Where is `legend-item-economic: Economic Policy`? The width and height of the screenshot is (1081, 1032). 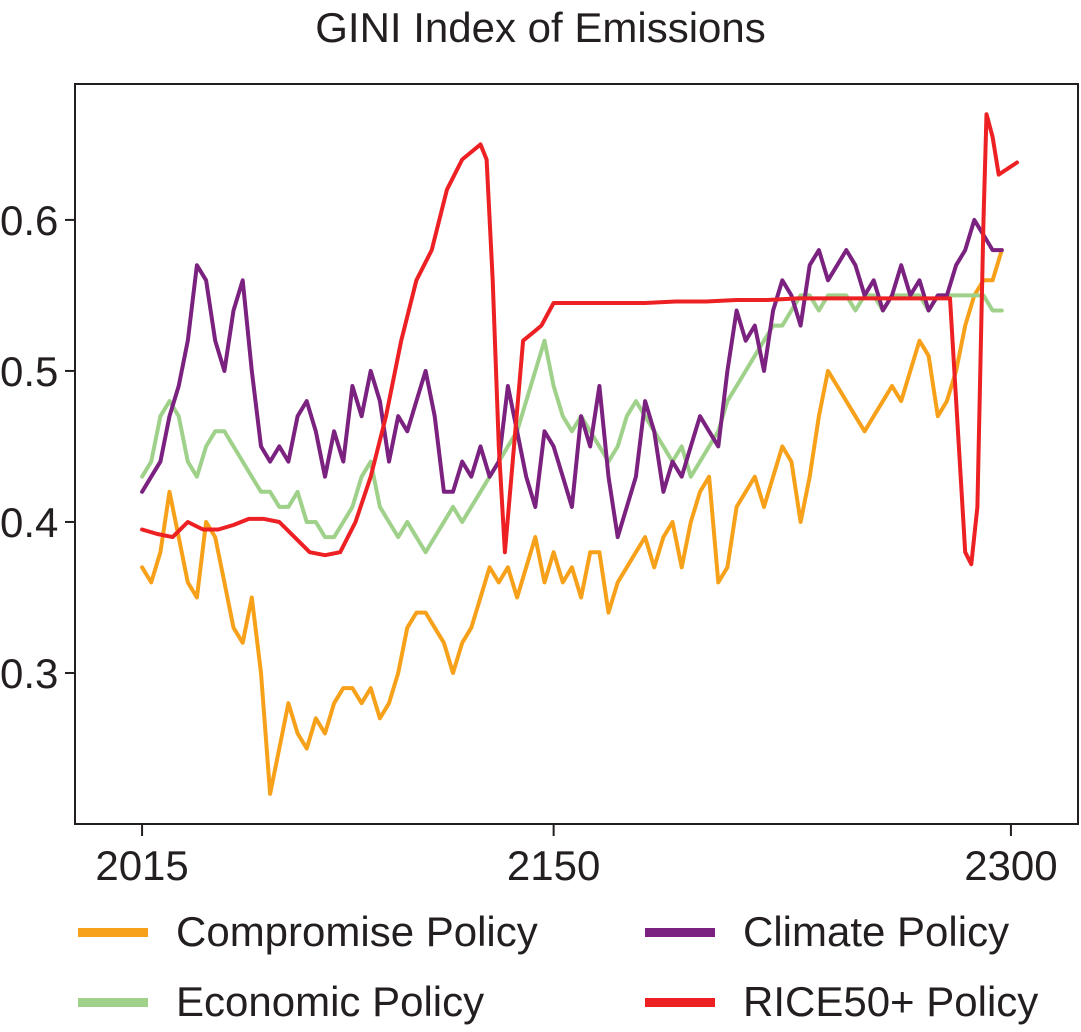 legend-item-economic: Economic Policy is located at coordinates (281, 1002).